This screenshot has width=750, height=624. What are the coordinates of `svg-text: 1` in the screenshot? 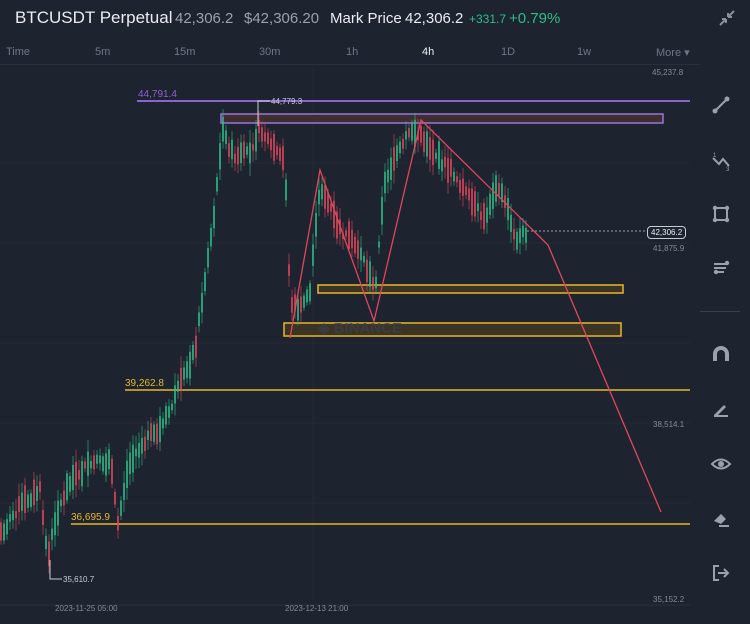 It's located at (715, 156).